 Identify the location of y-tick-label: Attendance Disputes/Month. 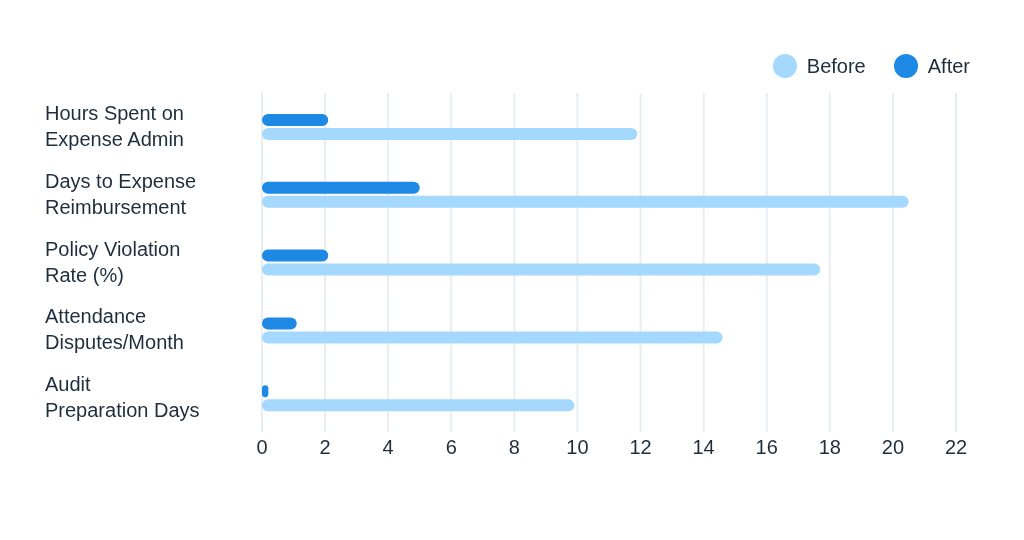
(114, 329).